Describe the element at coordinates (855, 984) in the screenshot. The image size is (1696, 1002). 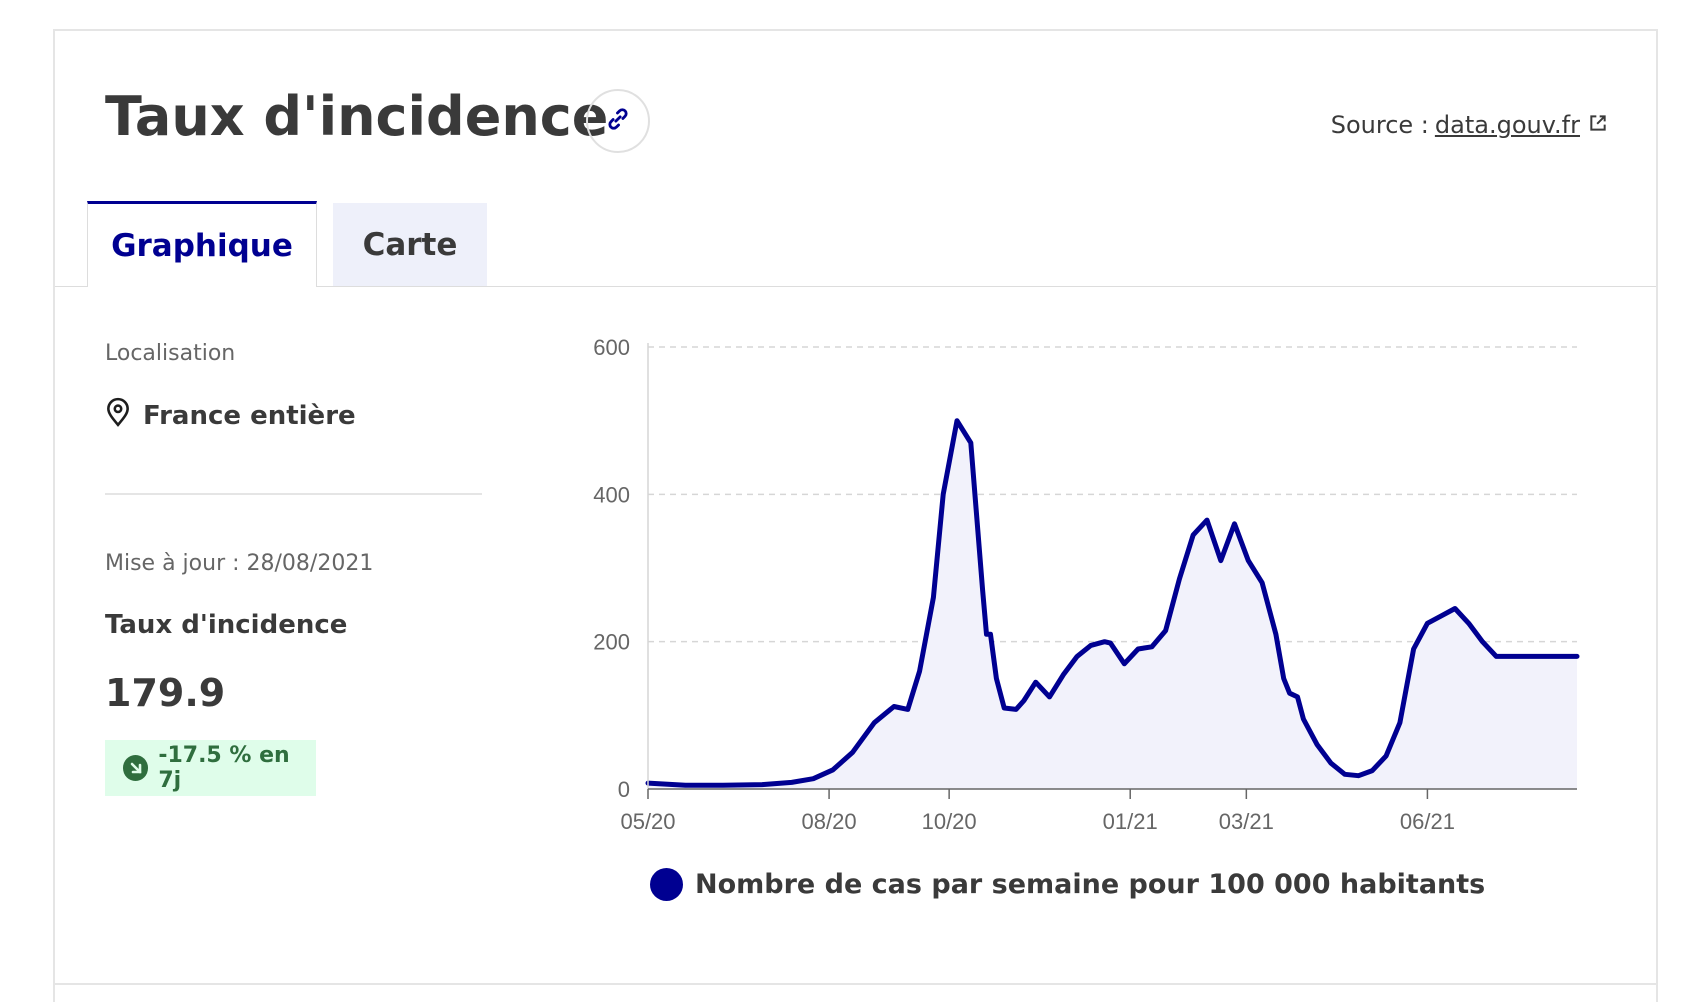
I see `card-bottom-divider` at that location.